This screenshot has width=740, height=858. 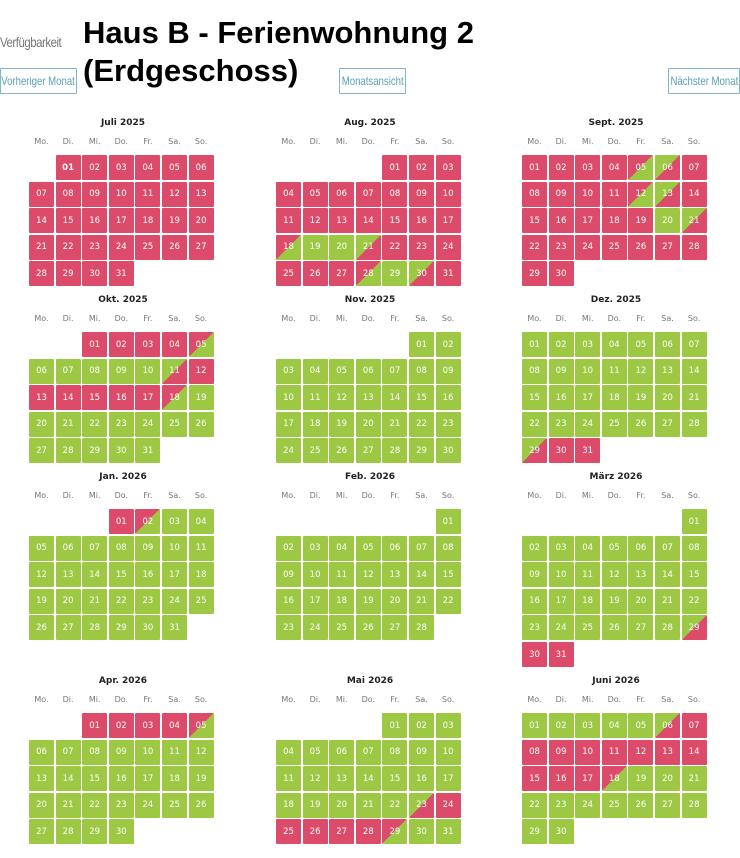 What do you see at coordinates (38, 81) in the screenshot?
I see `previous-month-button: Vorheriger Monat` at bounding box center [38, 81].